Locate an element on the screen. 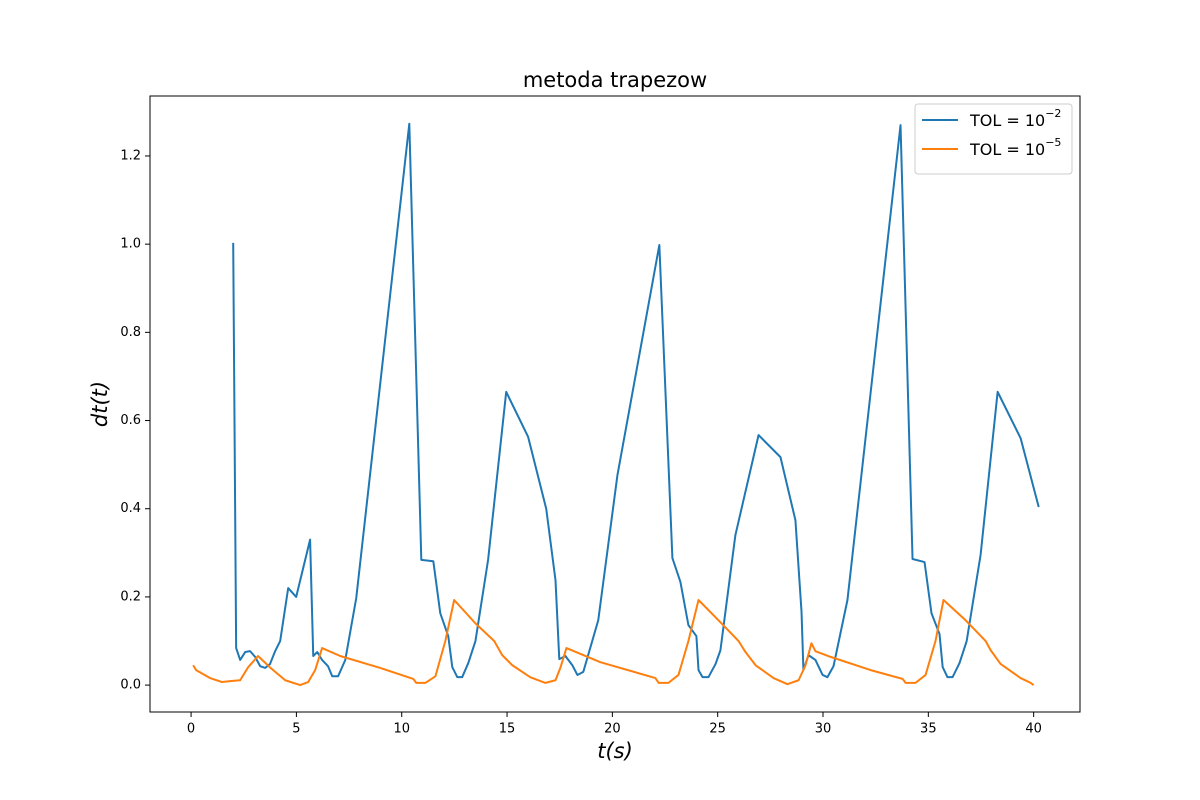 This screenshot has height=800, width=1200. legend-label: TOL = 10−2 is located at coordinates (1015, 118).